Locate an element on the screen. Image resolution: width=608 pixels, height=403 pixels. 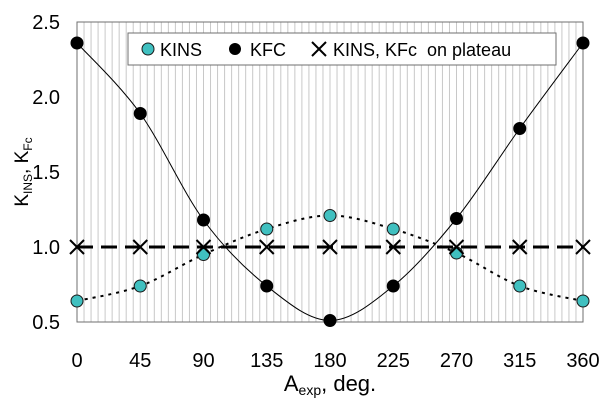
x-tick-label: 180 is located at coordinates (329, 361).